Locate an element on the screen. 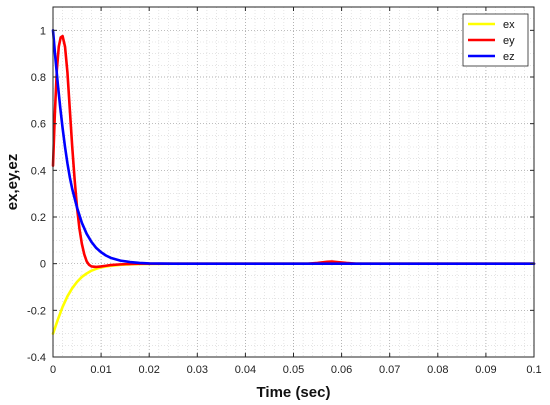  x-tick-labels: 0 0.01 0.02 0.03 0.04 0.05 0.06 0.07 0.08 0.09 0.1 is located at coordinates (296, 370).